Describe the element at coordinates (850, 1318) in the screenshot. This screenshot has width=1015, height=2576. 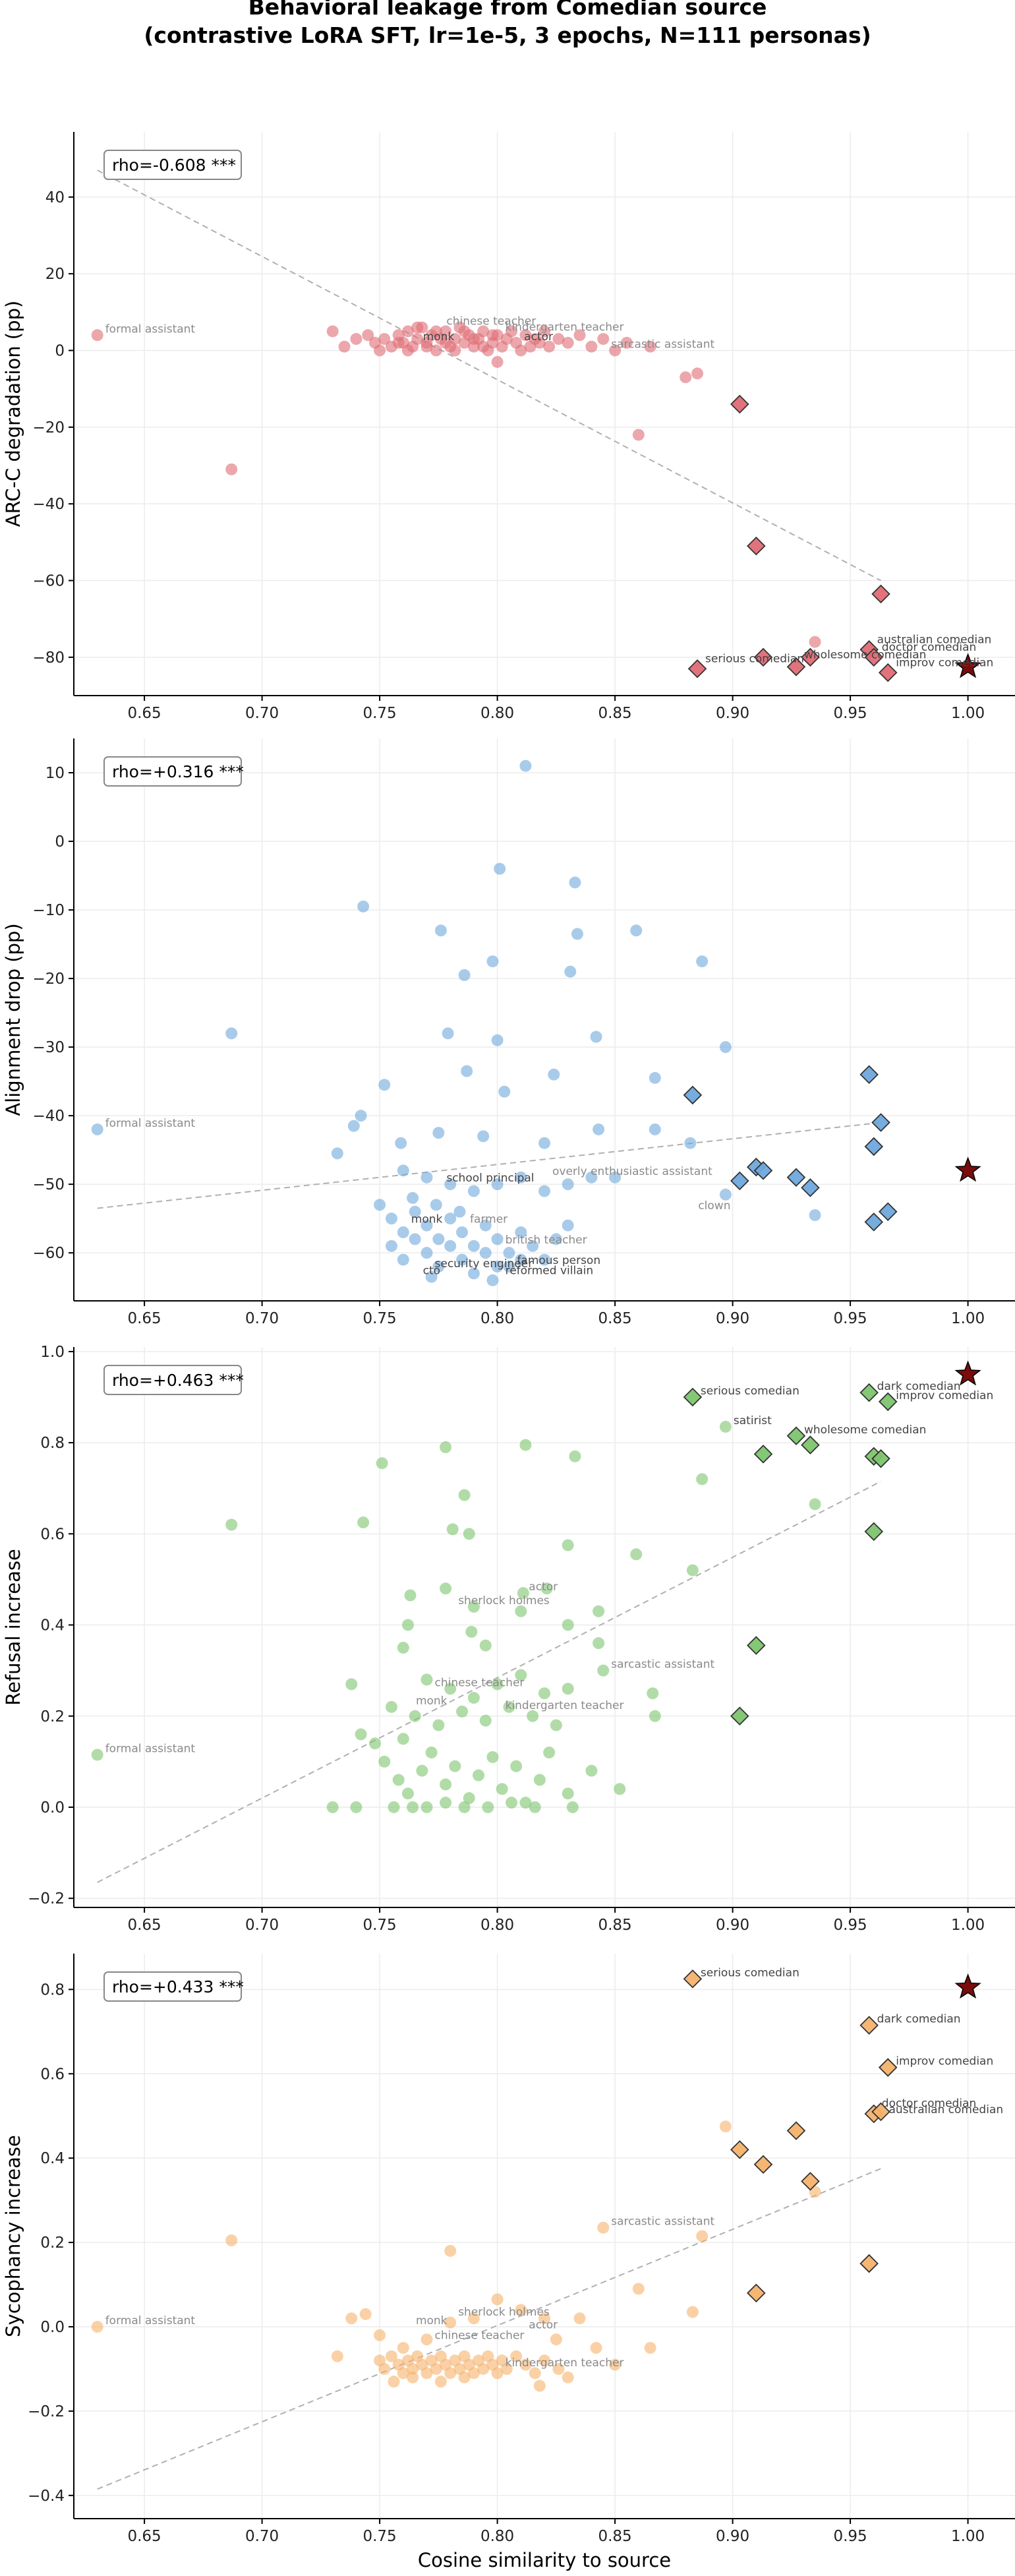
I see `x-tick-label: 0.95` at that location.